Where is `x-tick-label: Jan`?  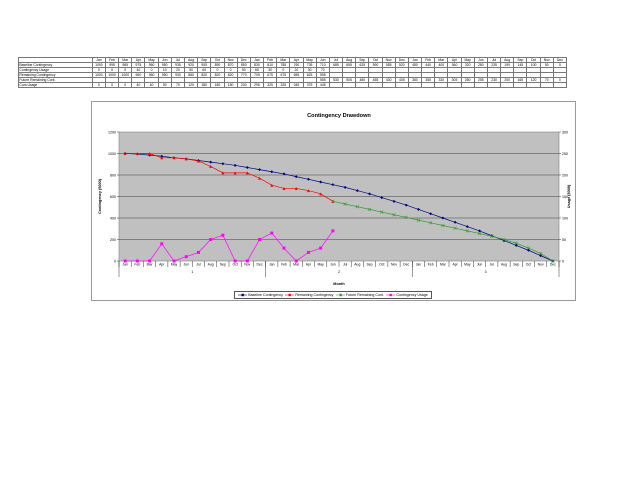 x-tick-label: Jan is located at coordinates (125, 265).